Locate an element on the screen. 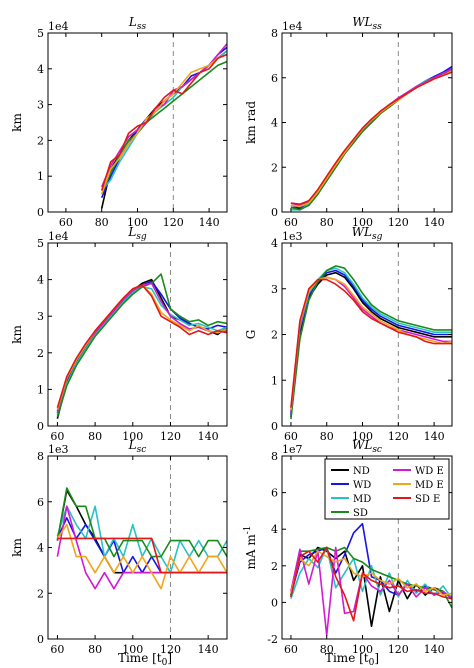 This screenshot has width=474, height=668. panel-title: WLsc is located at coordinates (367, 446).